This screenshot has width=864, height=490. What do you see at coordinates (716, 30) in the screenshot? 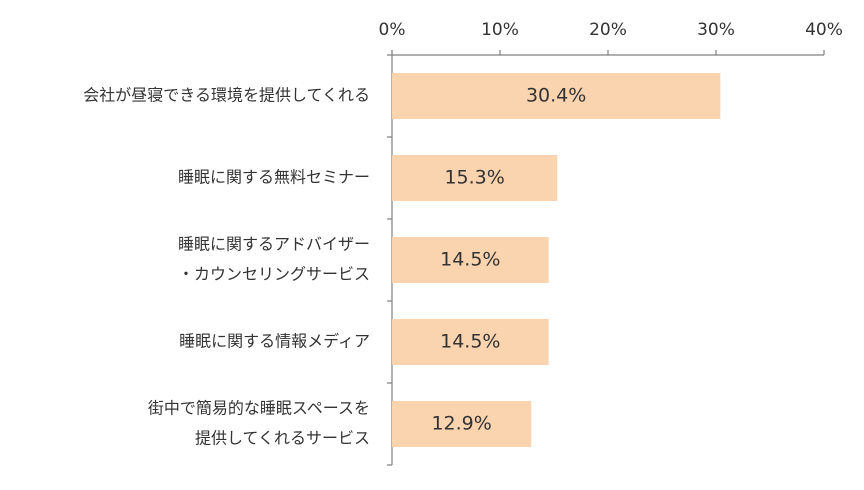
I see `x-tick-label: 30%` at bounding box center [716, 30].